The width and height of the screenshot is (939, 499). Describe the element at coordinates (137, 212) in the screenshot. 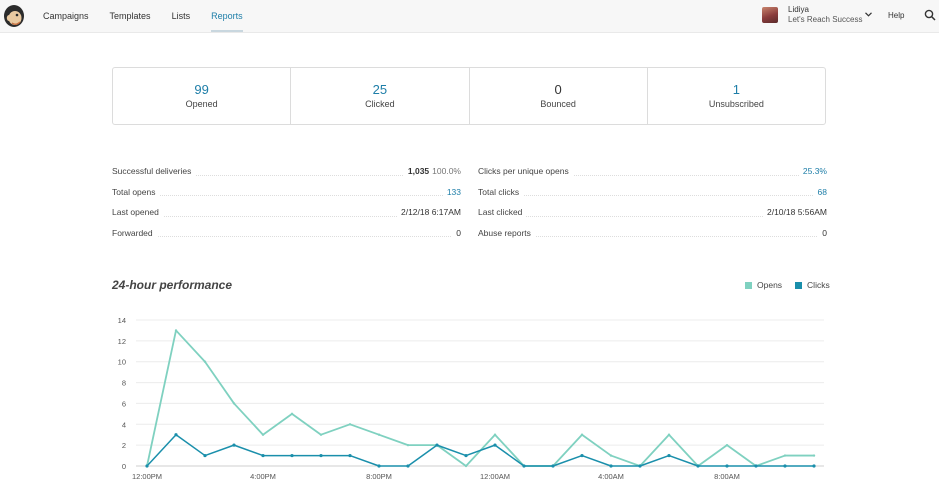

I see `detail-label: Last opened` at that location.